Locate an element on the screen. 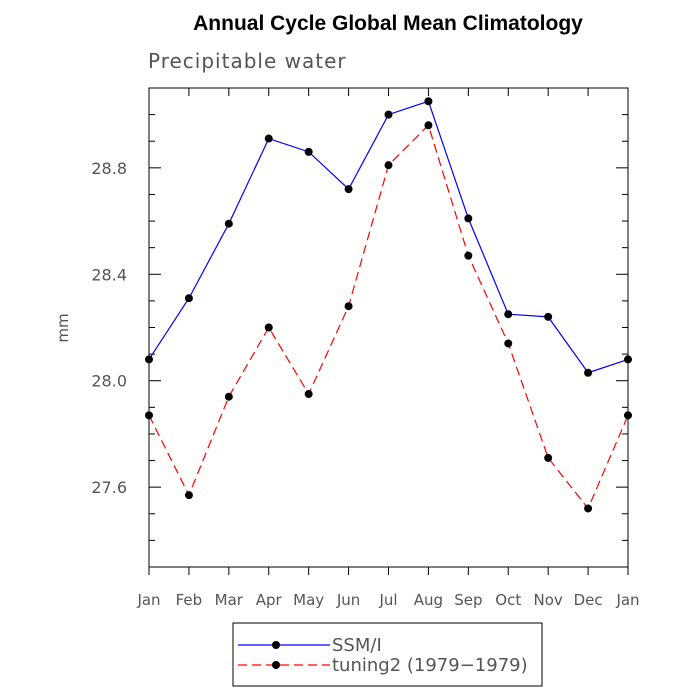 The height and width of the screenshot is (700, 700). x-tick-label: Dec is located at coordinates (588, 600).